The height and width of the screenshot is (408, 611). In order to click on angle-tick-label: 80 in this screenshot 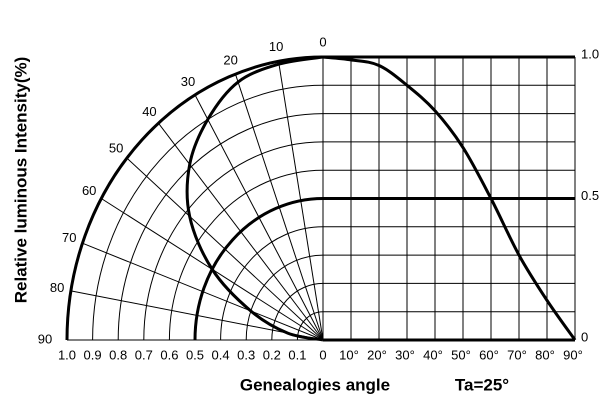, I will do `click(57, 287)`.